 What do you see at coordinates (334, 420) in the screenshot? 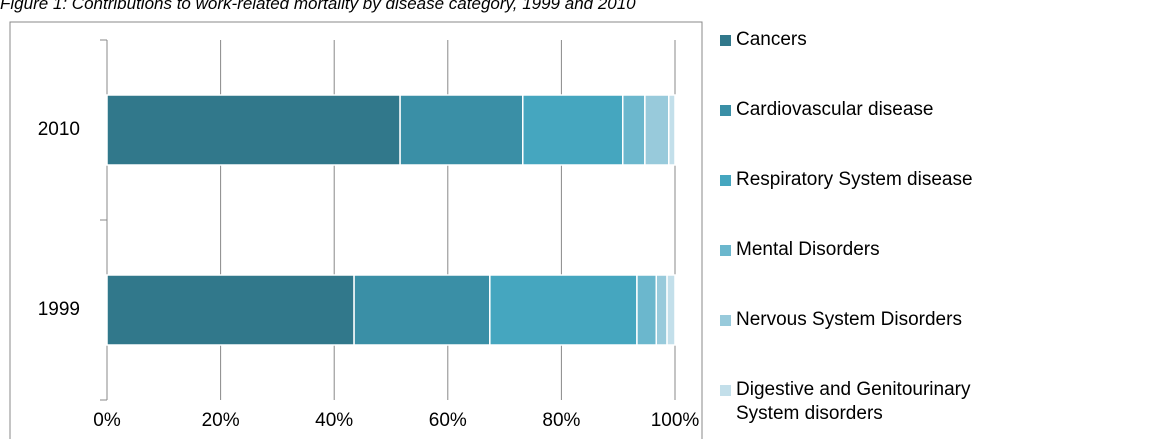
I see `x-tick-label: 40%` at bounding box center [334, 420].